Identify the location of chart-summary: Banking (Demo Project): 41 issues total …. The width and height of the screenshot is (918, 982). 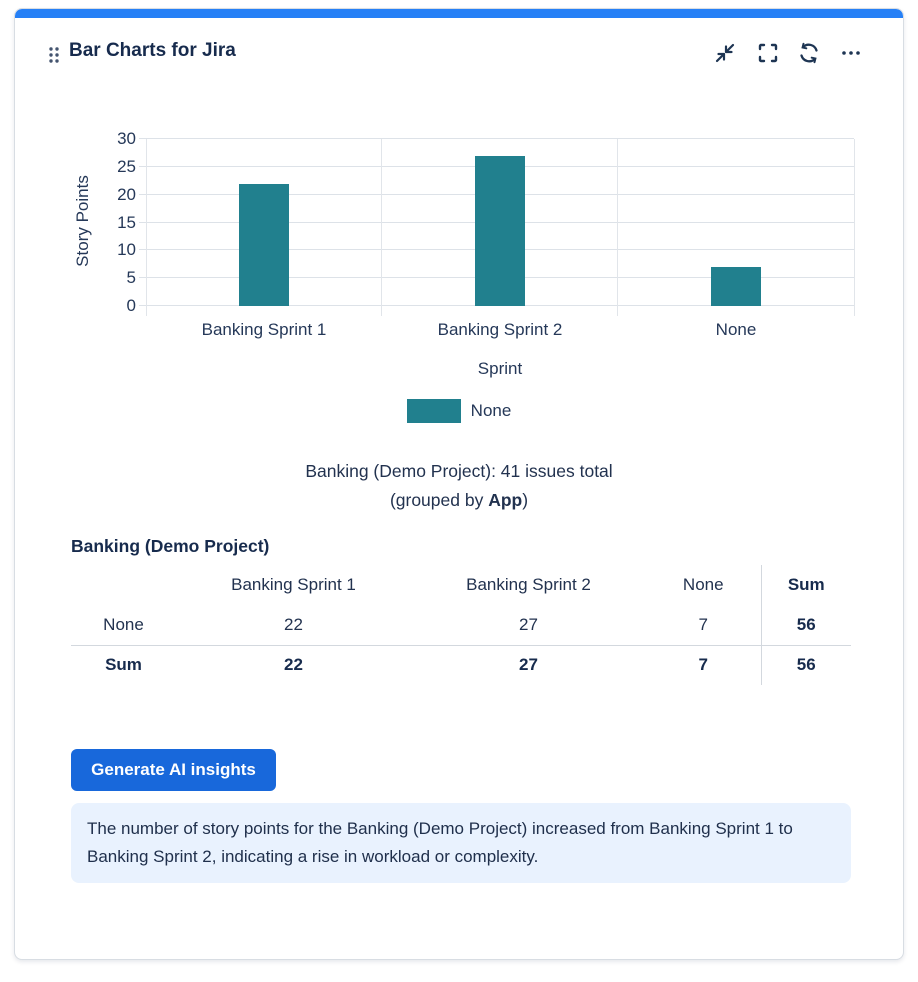
(459, 486).